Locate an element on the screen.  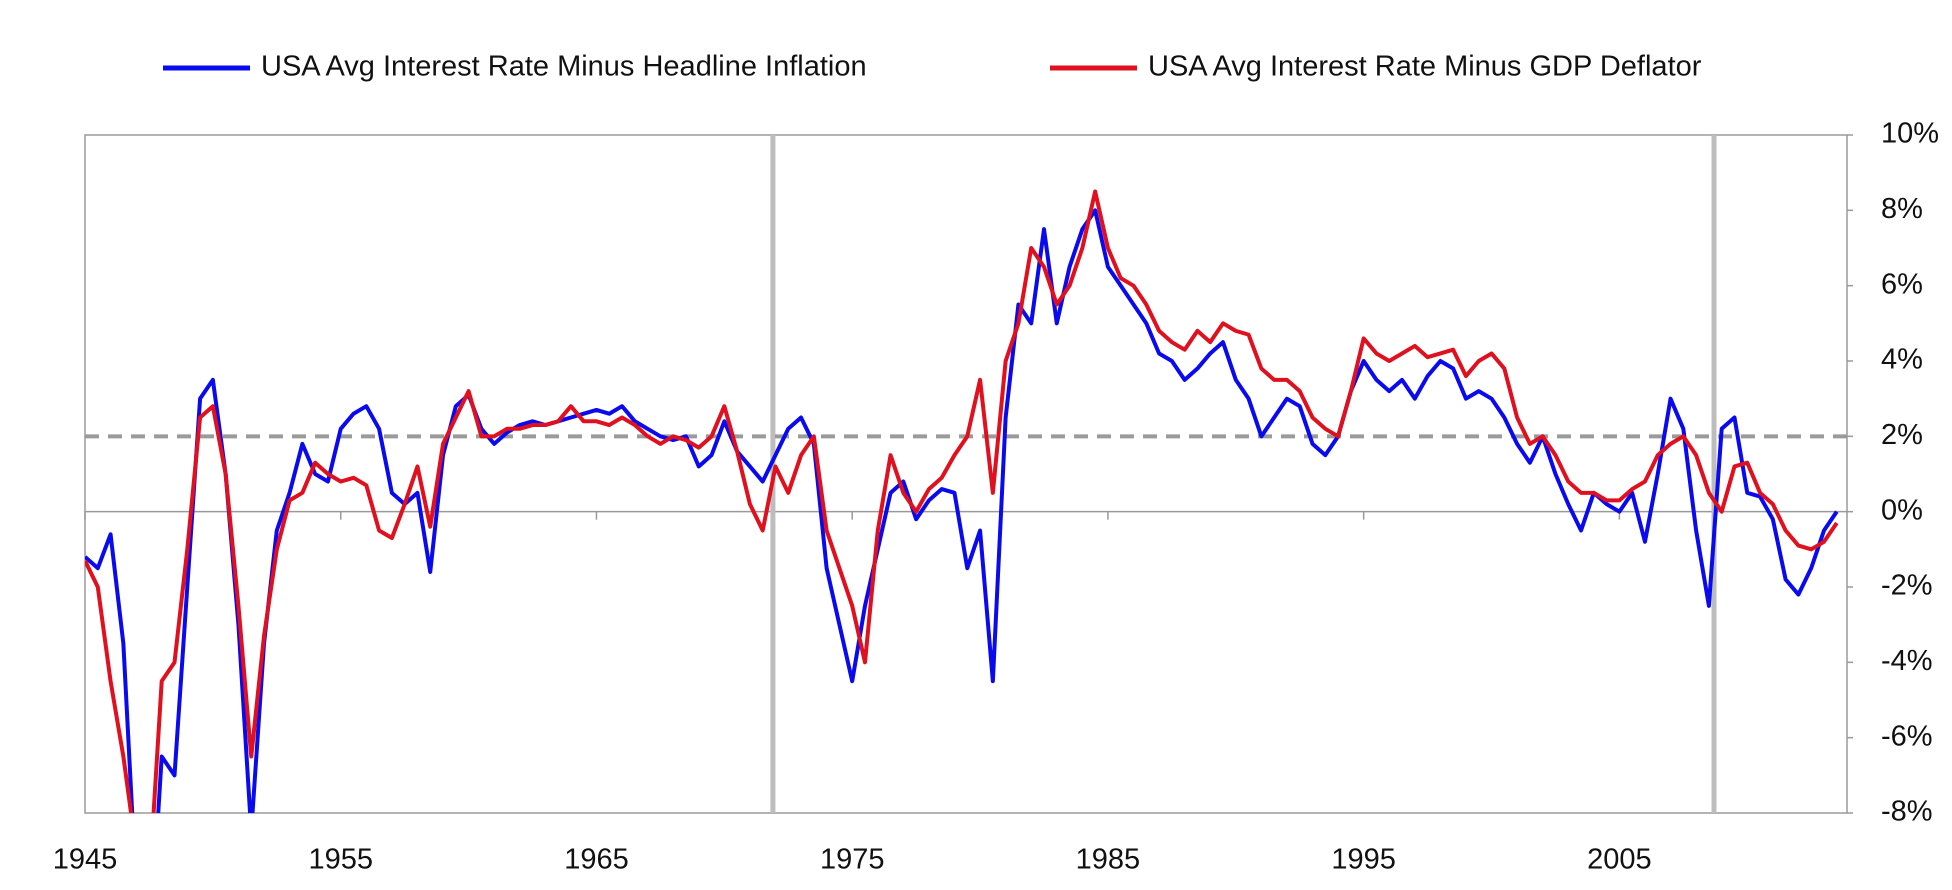
x-tick-label: 1965 is located at coordinates (596, 860).